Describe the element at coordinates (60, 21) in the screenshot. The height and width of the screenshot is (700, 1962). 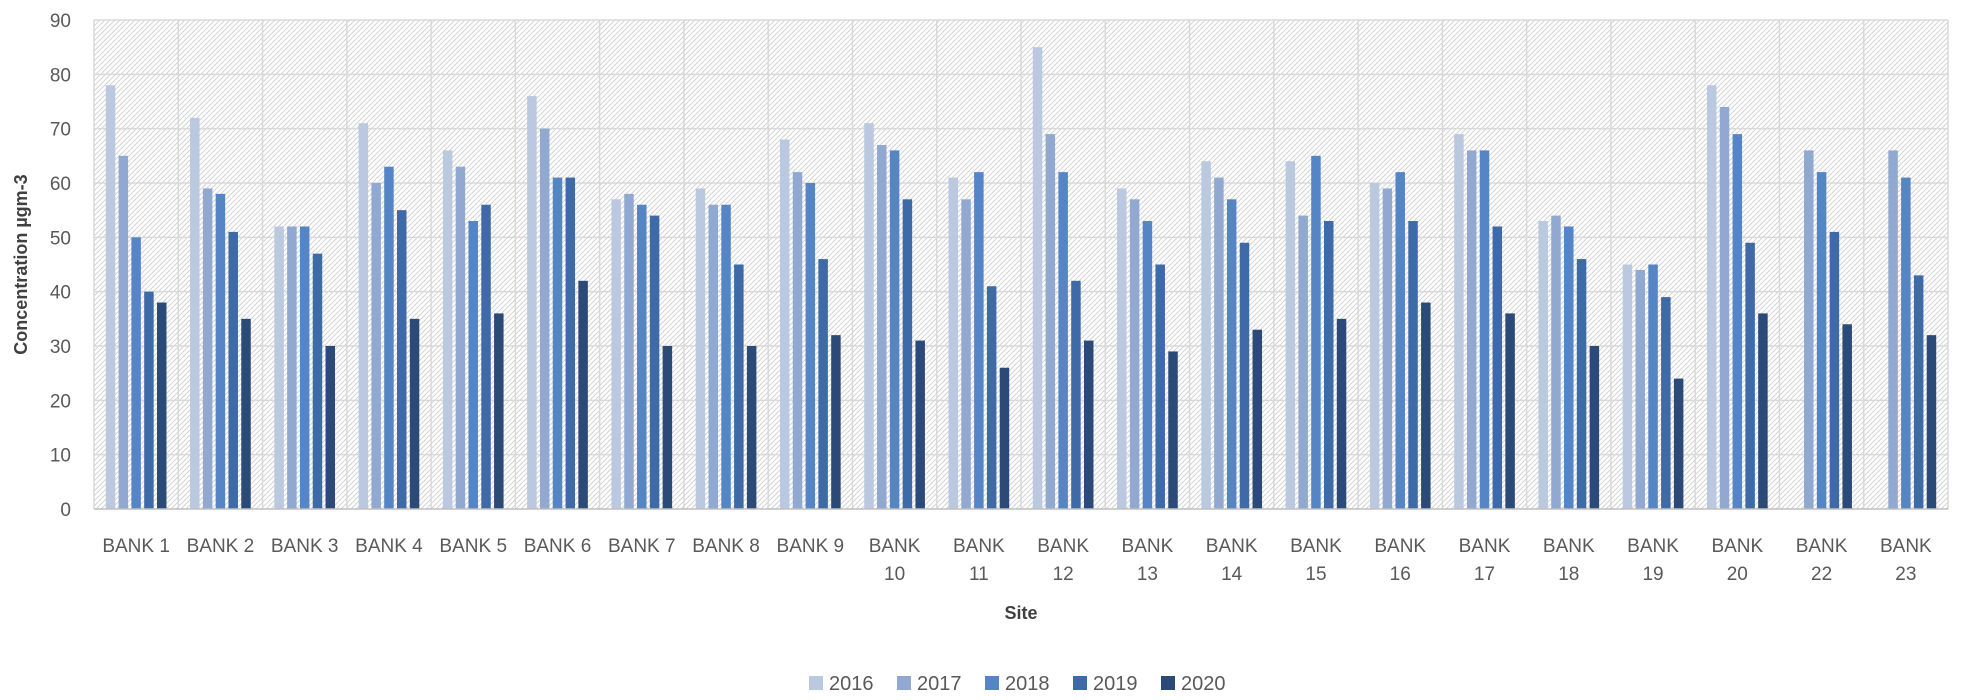
I see `y-tick-label: 90` at that location.